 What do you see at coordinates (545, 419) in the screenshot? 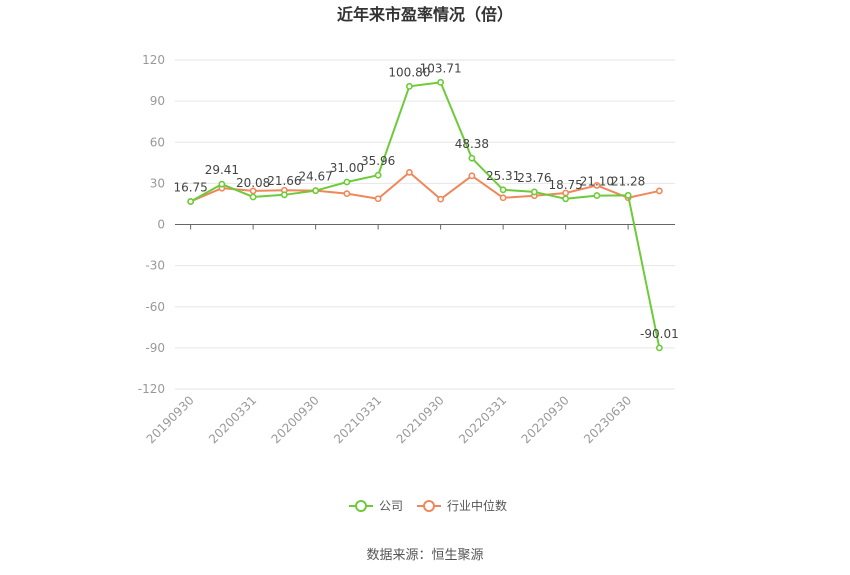
I see `x-tick-label: 20220930` at bounding box center [545, 419].